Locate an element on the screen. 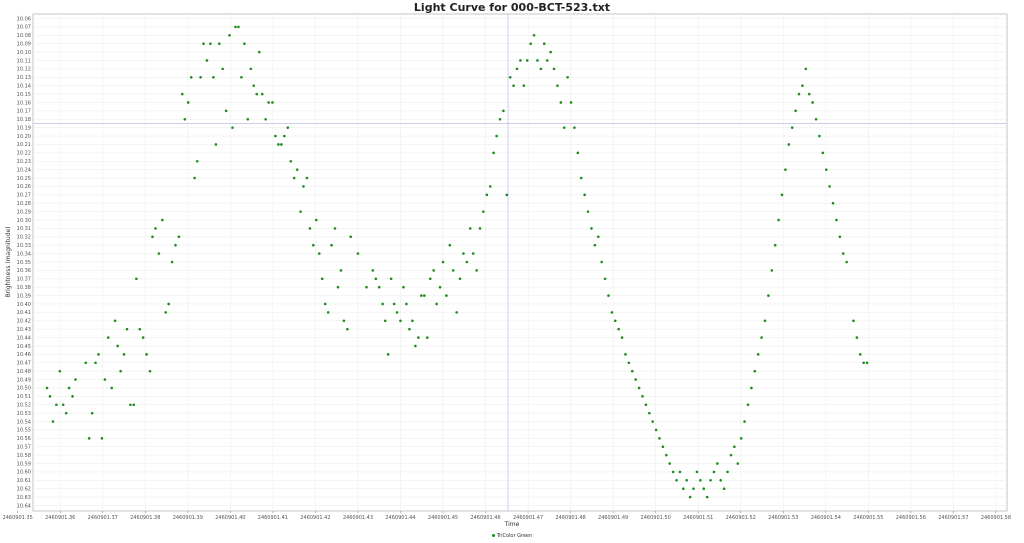 Image resolution: width=1024 pixels, height=543 pixels. x-tick-label: 2460901.50 is located at coordinates (656, 518).